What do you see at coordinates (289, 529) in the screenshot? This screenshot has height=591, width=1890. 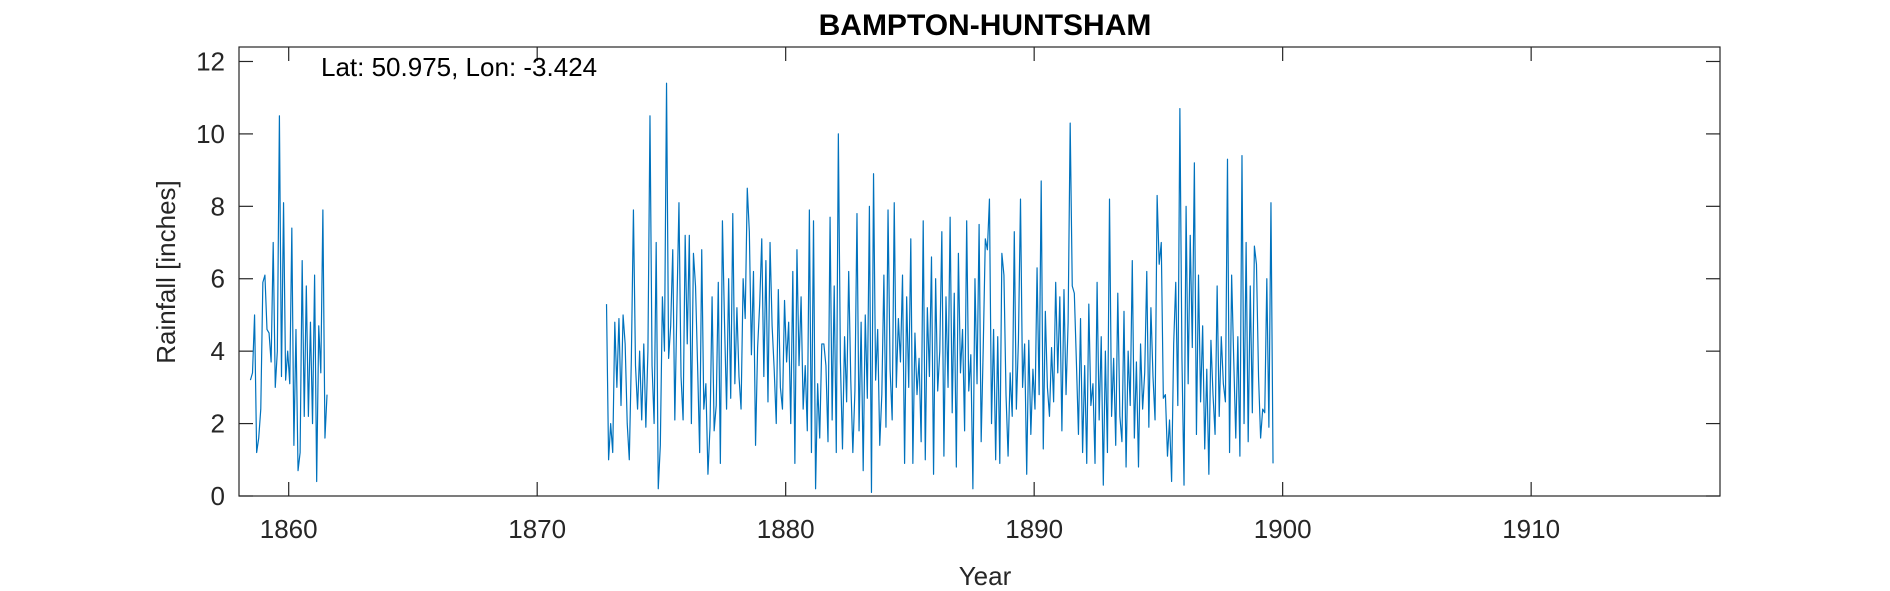 I see `x-tick-label-1860: 1860` at bounding box center [289, 529].